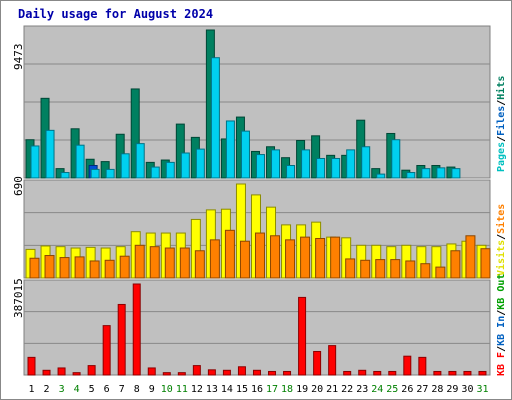 The width and height of the screenshot is (512, 400). I want to click on x-tick-label: 29, so click(452, 389).